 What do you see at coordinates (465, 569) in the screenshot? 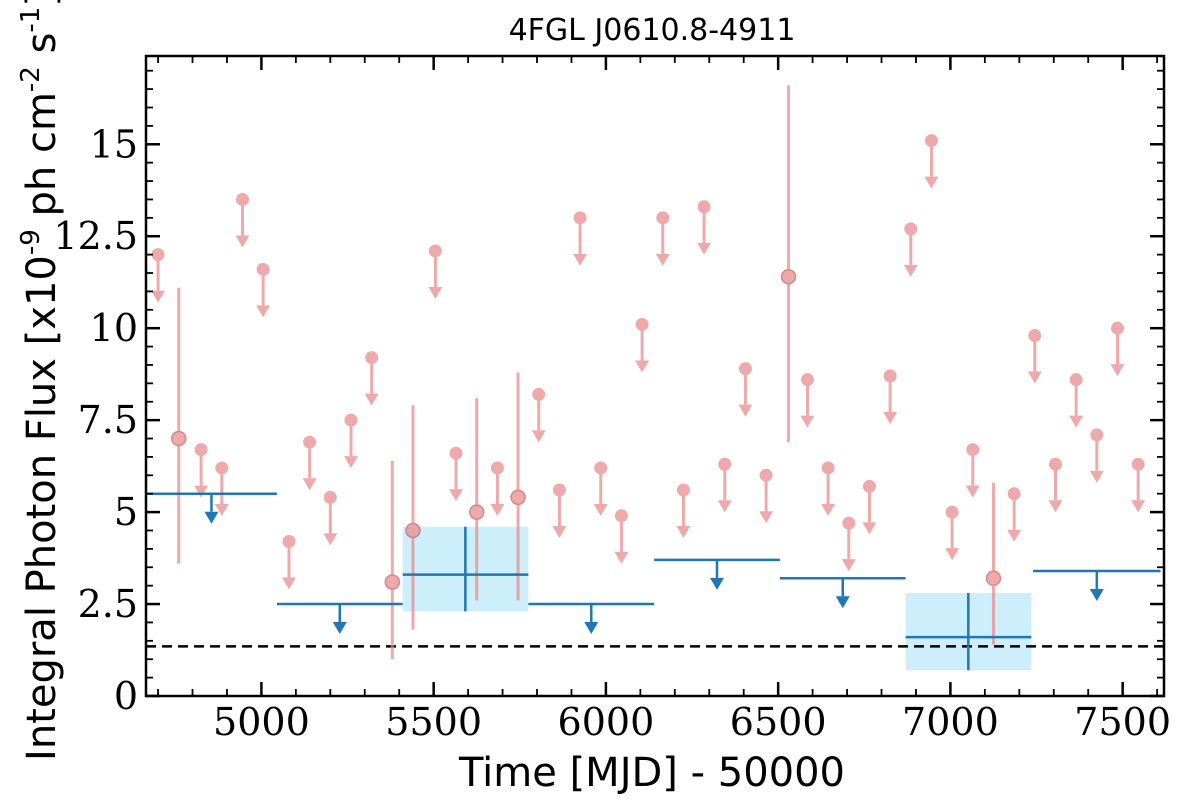
I see `long-bin-detection` at bounding box center [465, 569].